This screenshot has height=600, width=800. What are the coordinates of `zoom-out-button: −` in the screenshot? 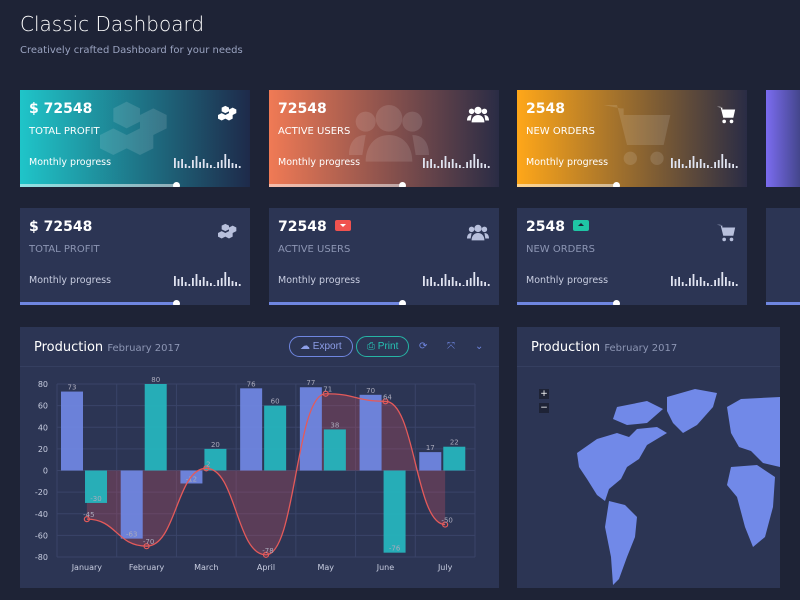 It's located at (544, 408).